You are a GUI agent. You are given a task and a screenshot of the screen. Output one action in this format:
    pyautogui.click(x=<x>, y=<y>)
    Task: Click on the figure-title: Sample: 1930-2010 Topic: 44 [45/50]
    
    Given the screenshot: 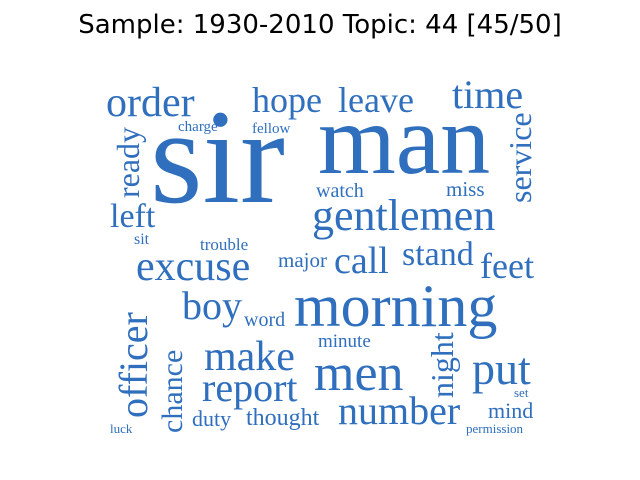 What is the action you would take?
    pyautogui.click(x=320, y=25)
    